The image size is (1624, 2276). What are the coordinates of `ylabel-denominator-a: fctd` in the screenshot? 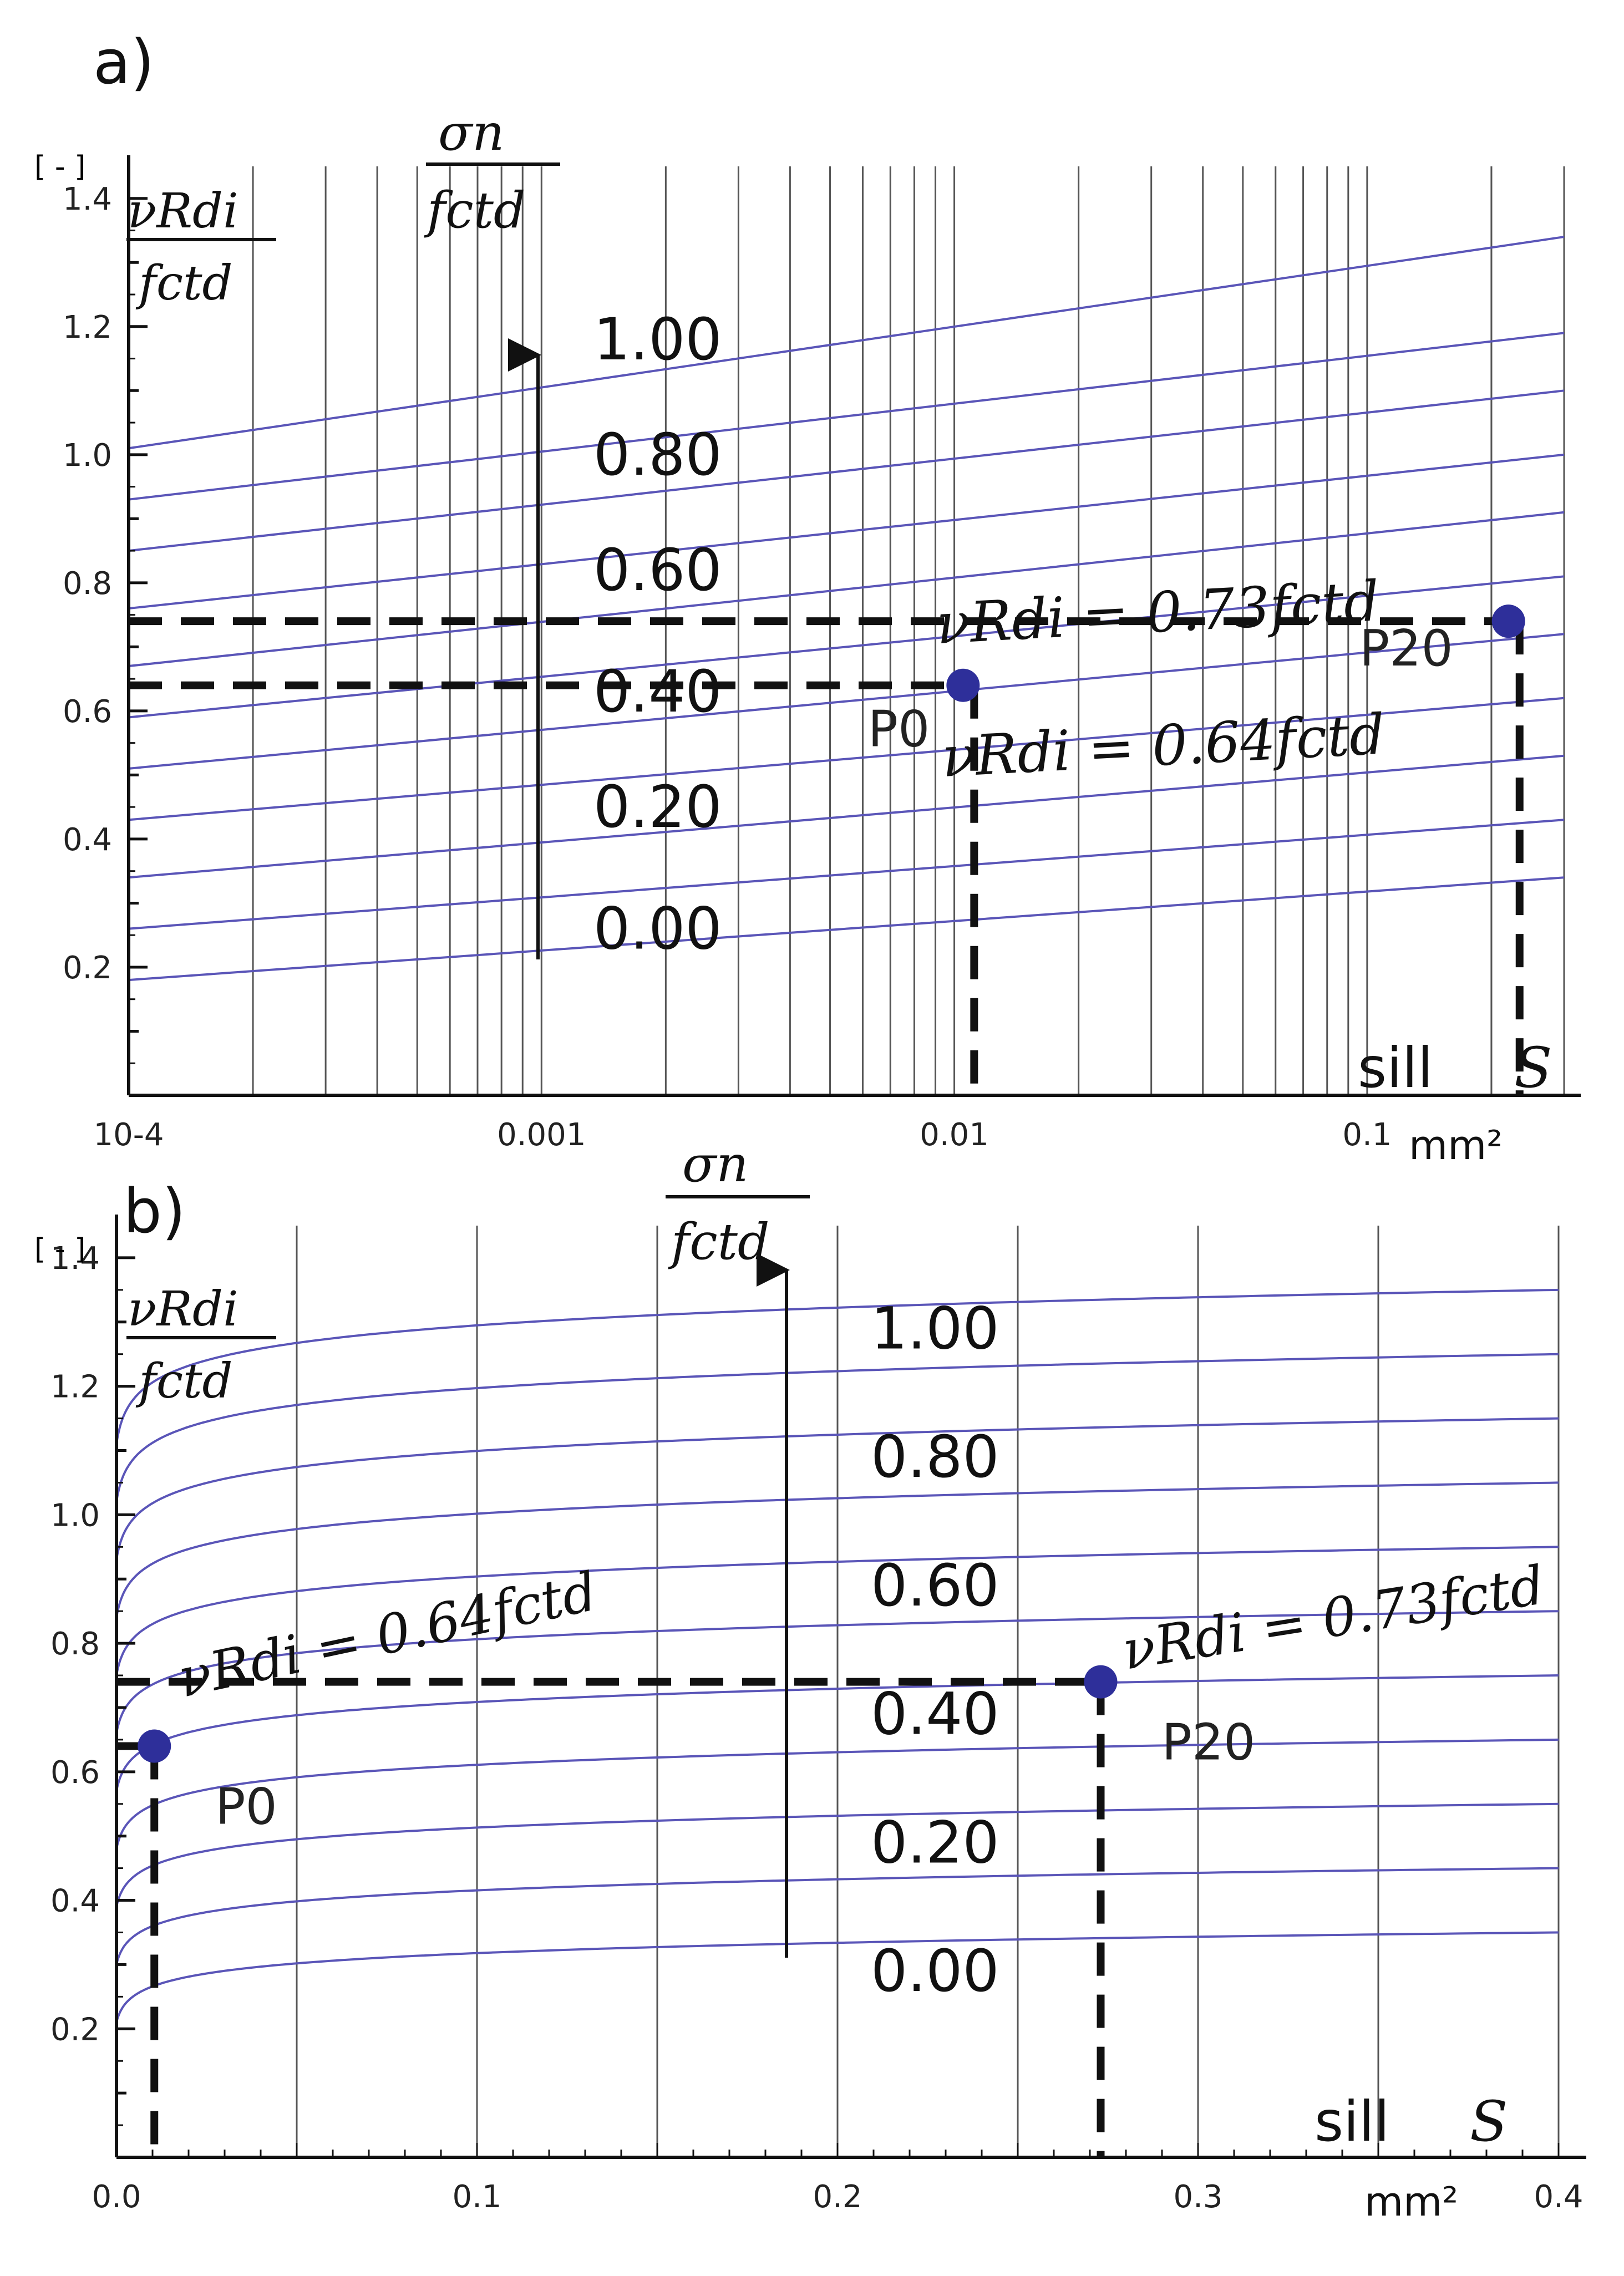 It's located at (184, 283).